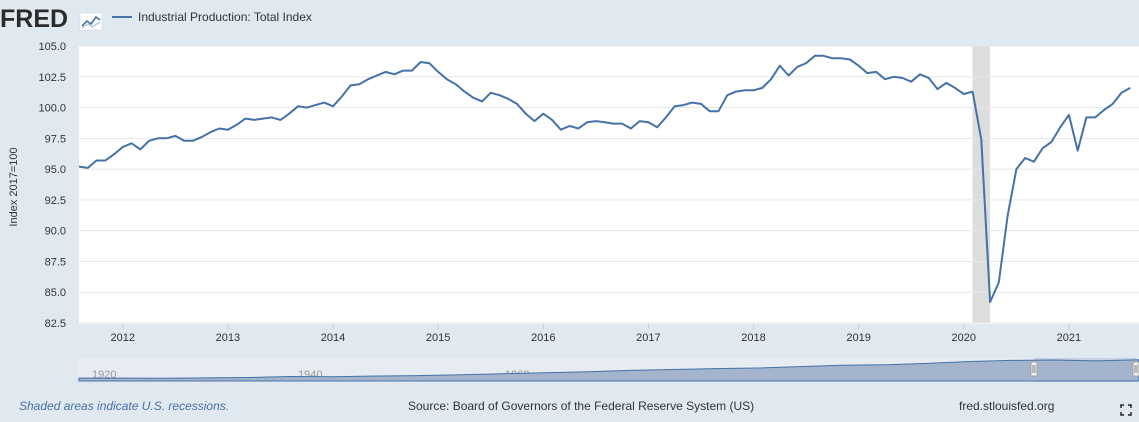 This screenshot has width=1139, height=422. Describe the element at coordinates (964, 338) in the screenshot. I see `x-tick-label: 2020` at that location.